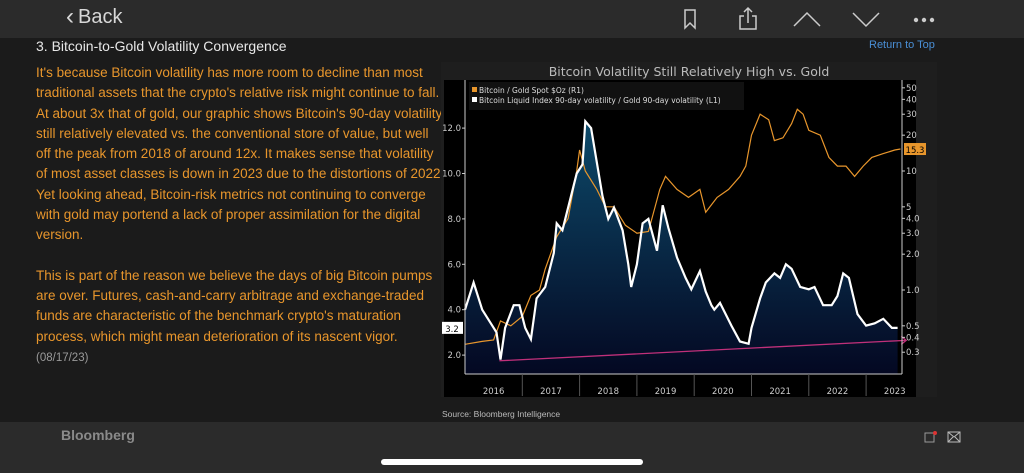 Image resolution: width=1024 pixels, height=473 pixels. Describe the element at coordinates (913, 338) in the screenshot. I see `right-tick-label: 0.4` at that location.